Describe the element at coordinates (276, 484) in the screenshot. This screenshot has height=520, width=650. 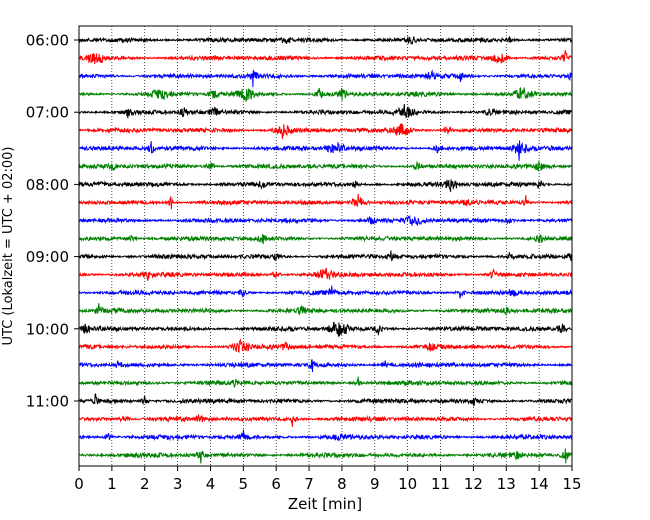
I see `x-tick-label: 6` at that location.